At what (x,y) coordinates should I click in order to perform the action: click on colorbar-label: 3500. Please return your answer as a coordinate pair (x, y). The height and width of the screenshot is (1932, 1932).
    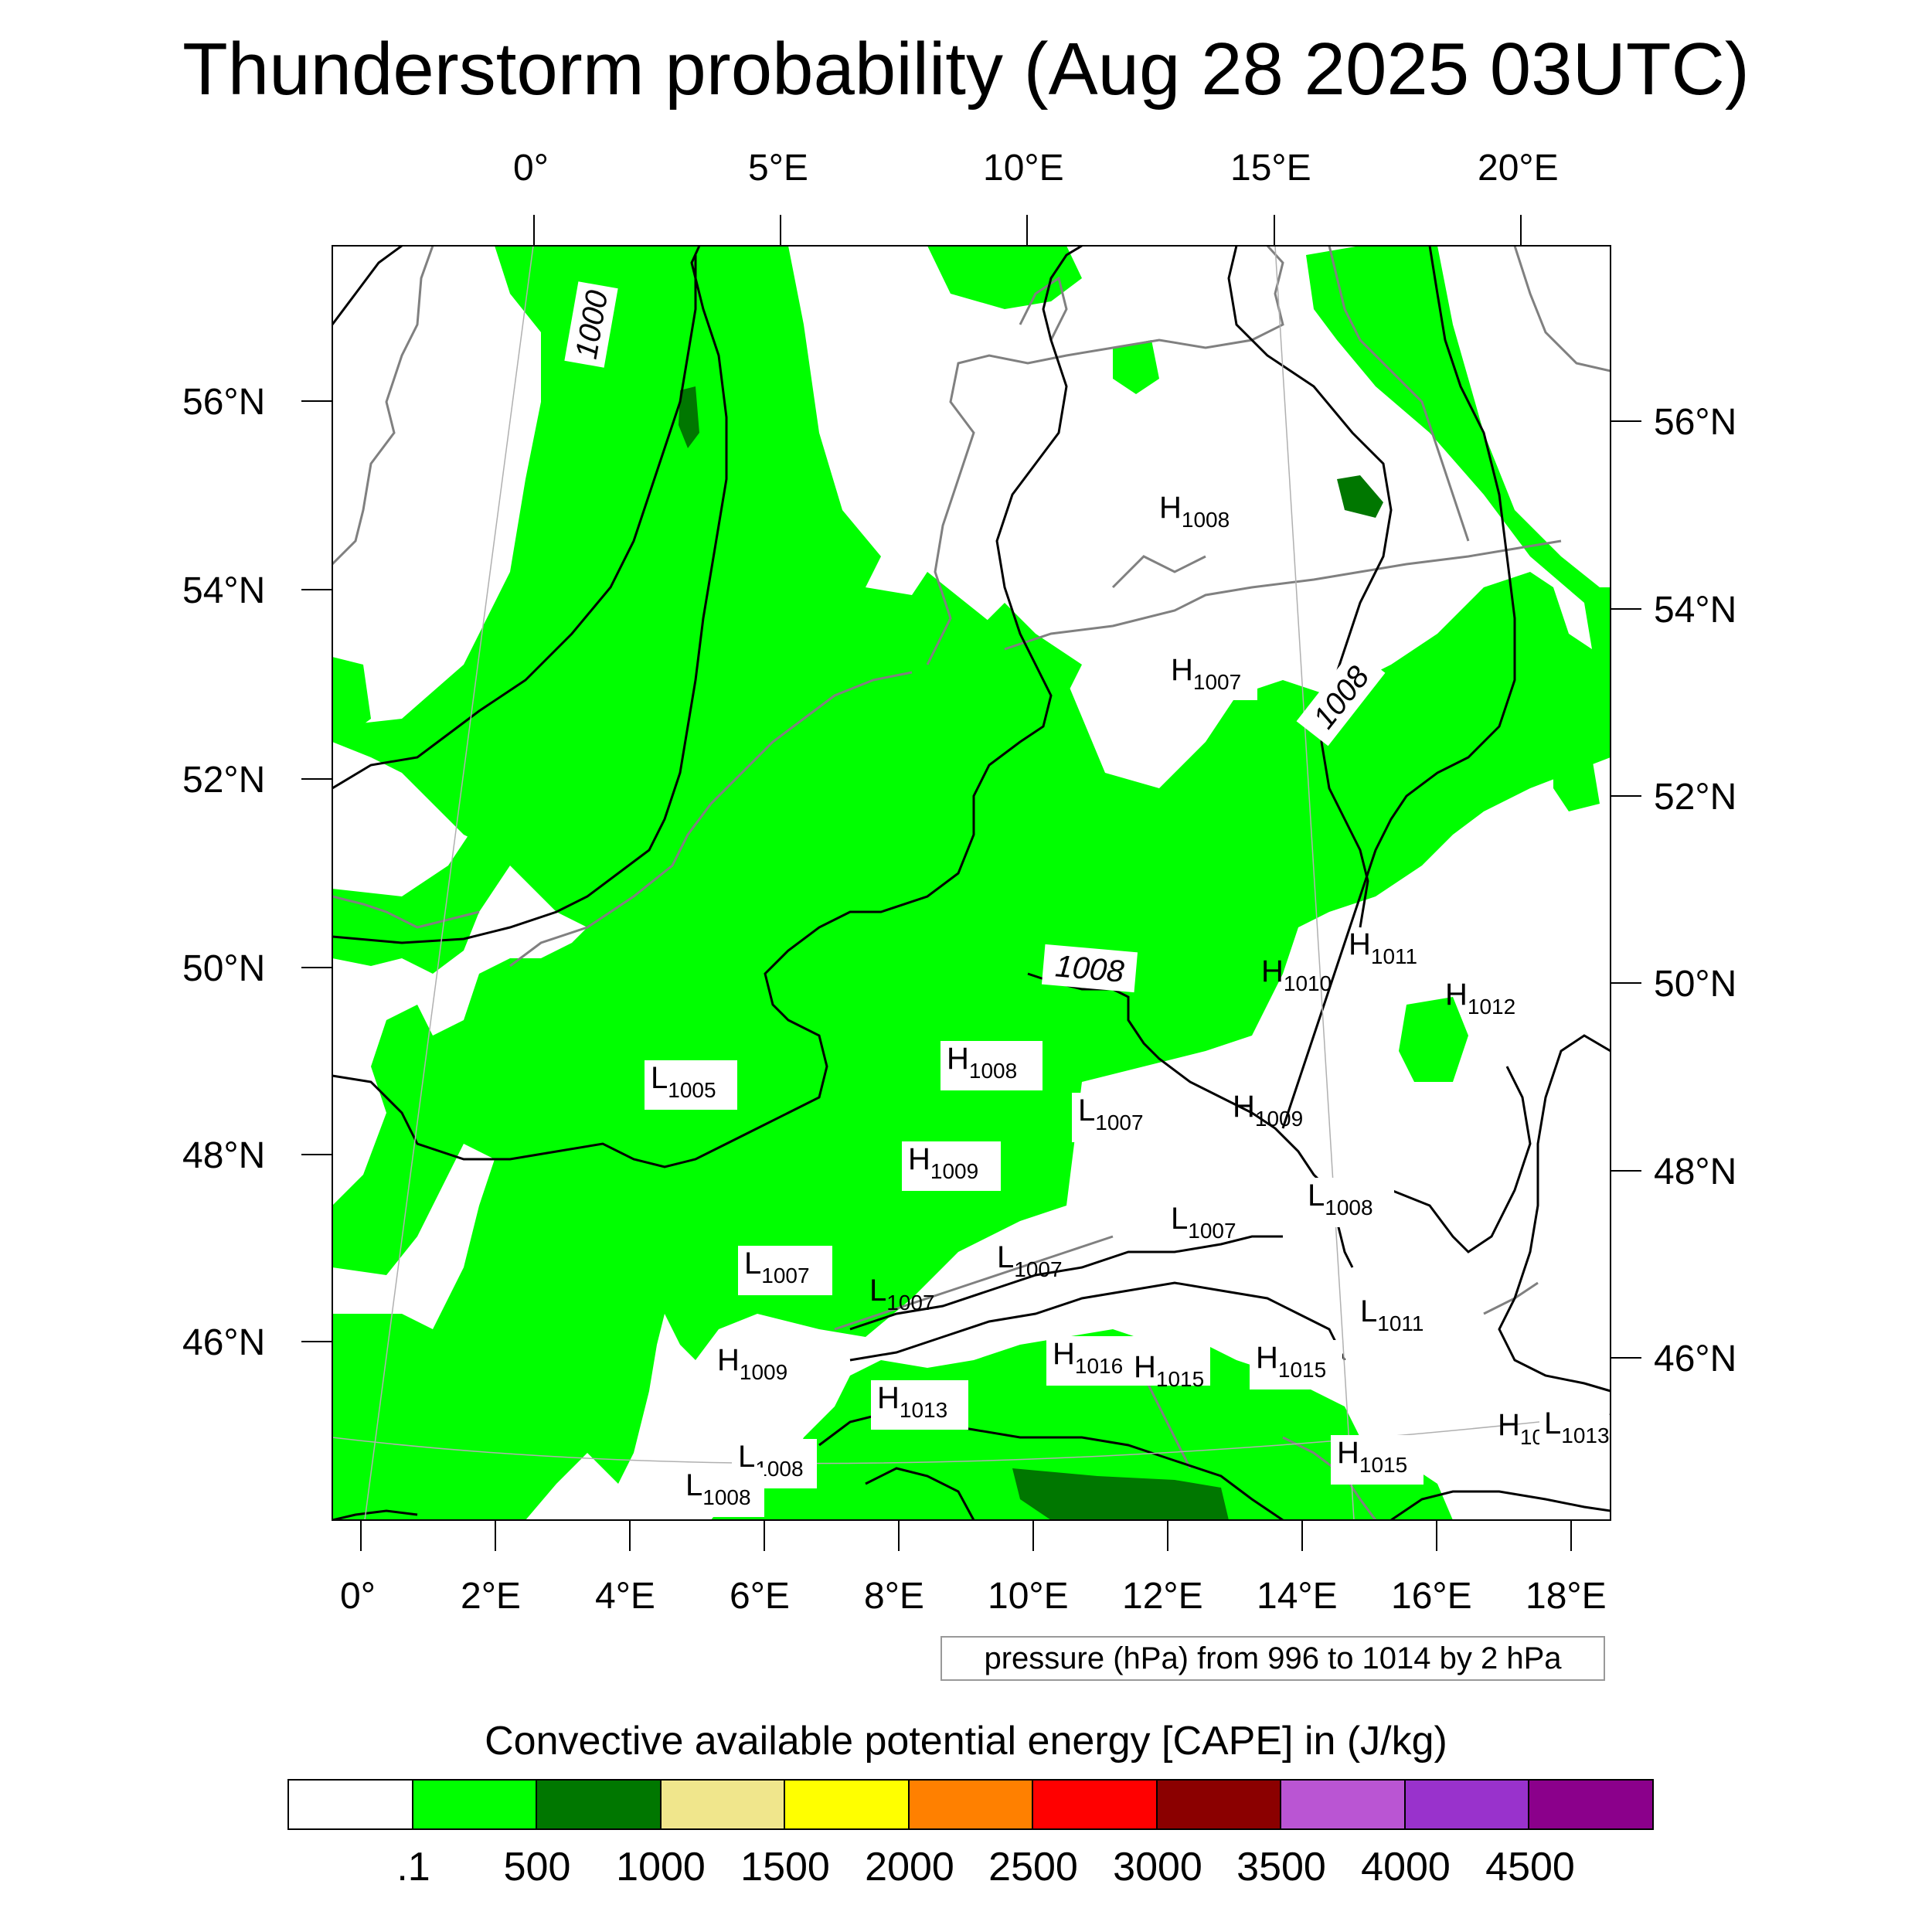
    Looking at the image, I should click on (1281, 1867).